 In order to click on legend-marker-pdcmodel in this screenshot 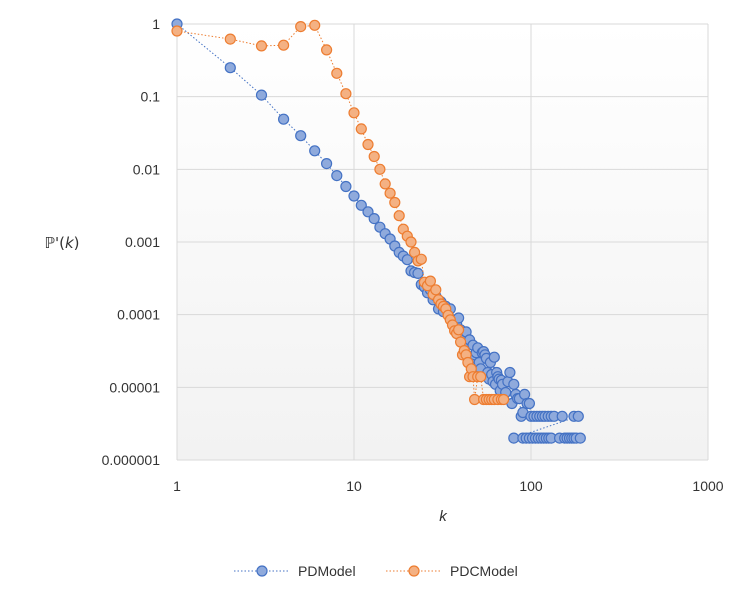, I will do `click(414, 571)`.